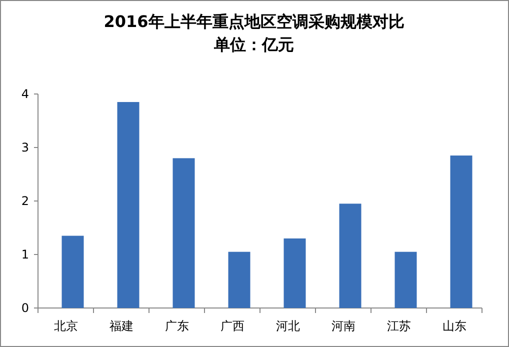  What do you see at coordinates (454, 326) in the screenshot?
I see `x-tick-label: 山东` at bounding box center [454, 326].